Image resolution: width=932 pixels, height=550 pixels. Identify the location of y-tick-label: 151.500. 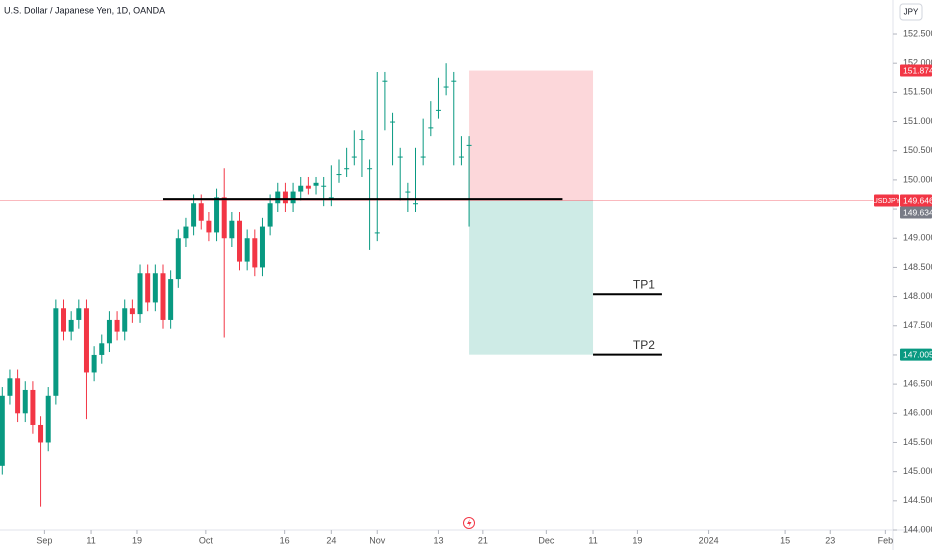
(917, 92).